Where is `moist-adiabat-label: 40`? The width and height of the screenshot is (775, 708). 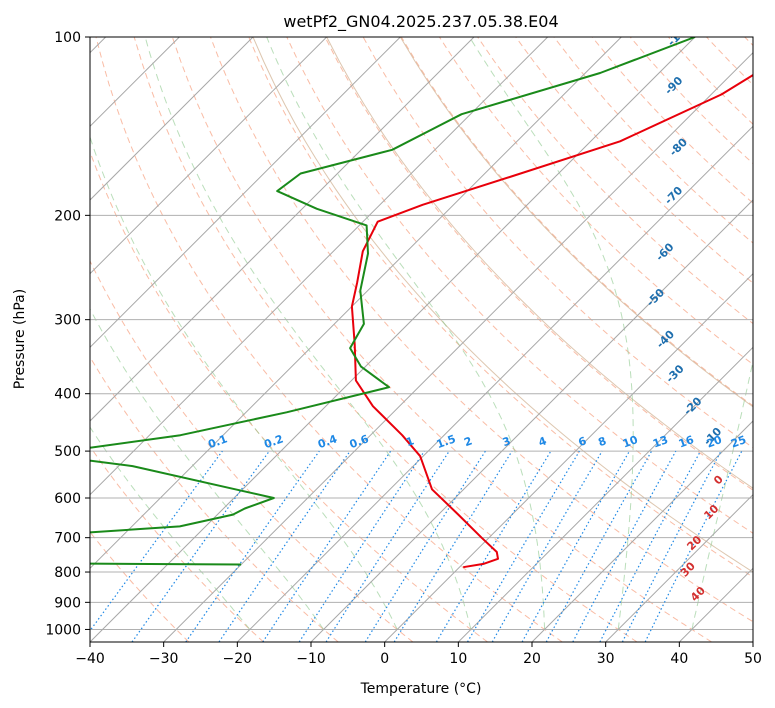 moist-adiabat-label: 40 is located at coordinates (698, 594).